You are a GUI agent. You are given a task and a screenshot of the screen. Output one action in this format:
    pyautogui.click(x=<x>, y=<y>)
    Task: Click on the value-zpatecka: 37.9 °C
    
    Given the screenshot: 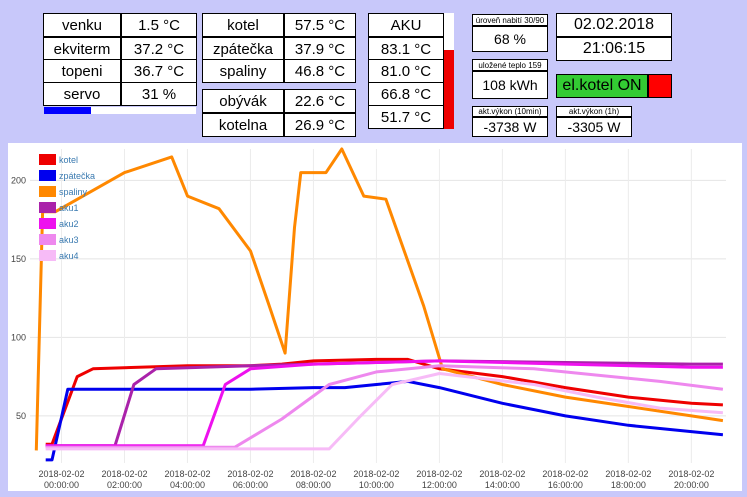 What is the action you would take?
    pyautogui.click(x=320, y=49)
    